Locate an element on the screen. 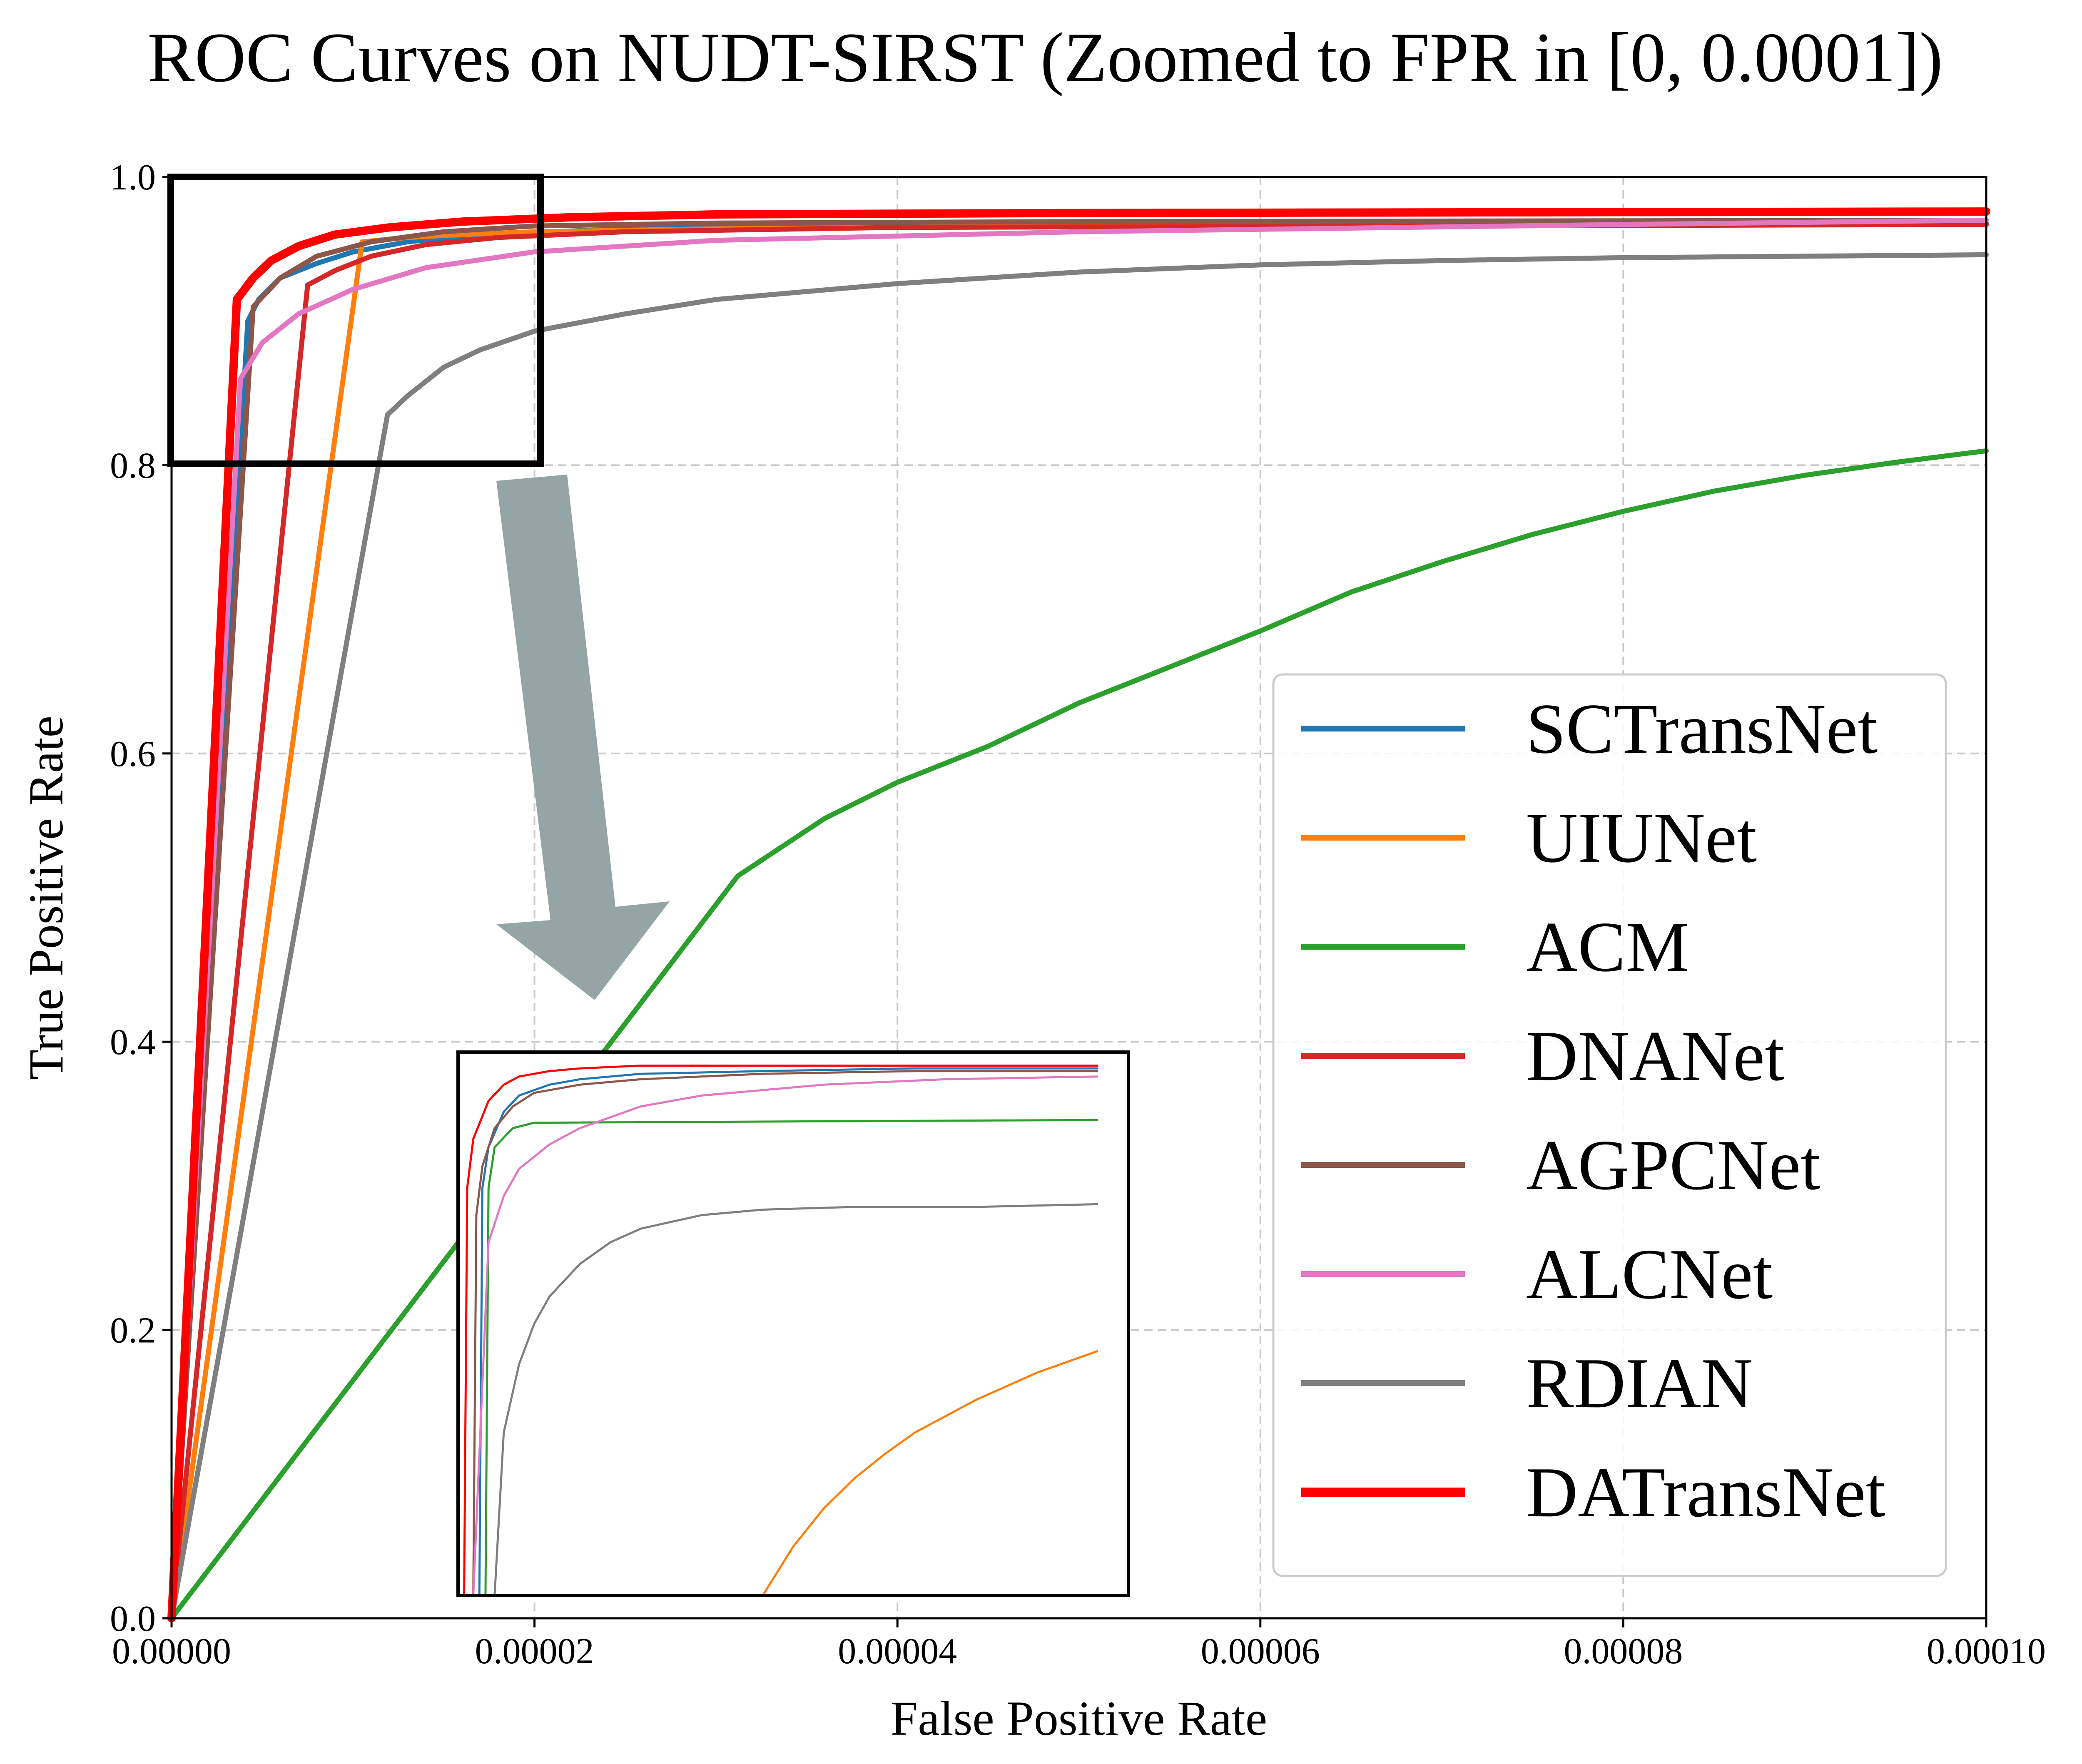 This screenshot has height=1764, width=2082. inset-line-rdian is located at coordinates (795, 1399).